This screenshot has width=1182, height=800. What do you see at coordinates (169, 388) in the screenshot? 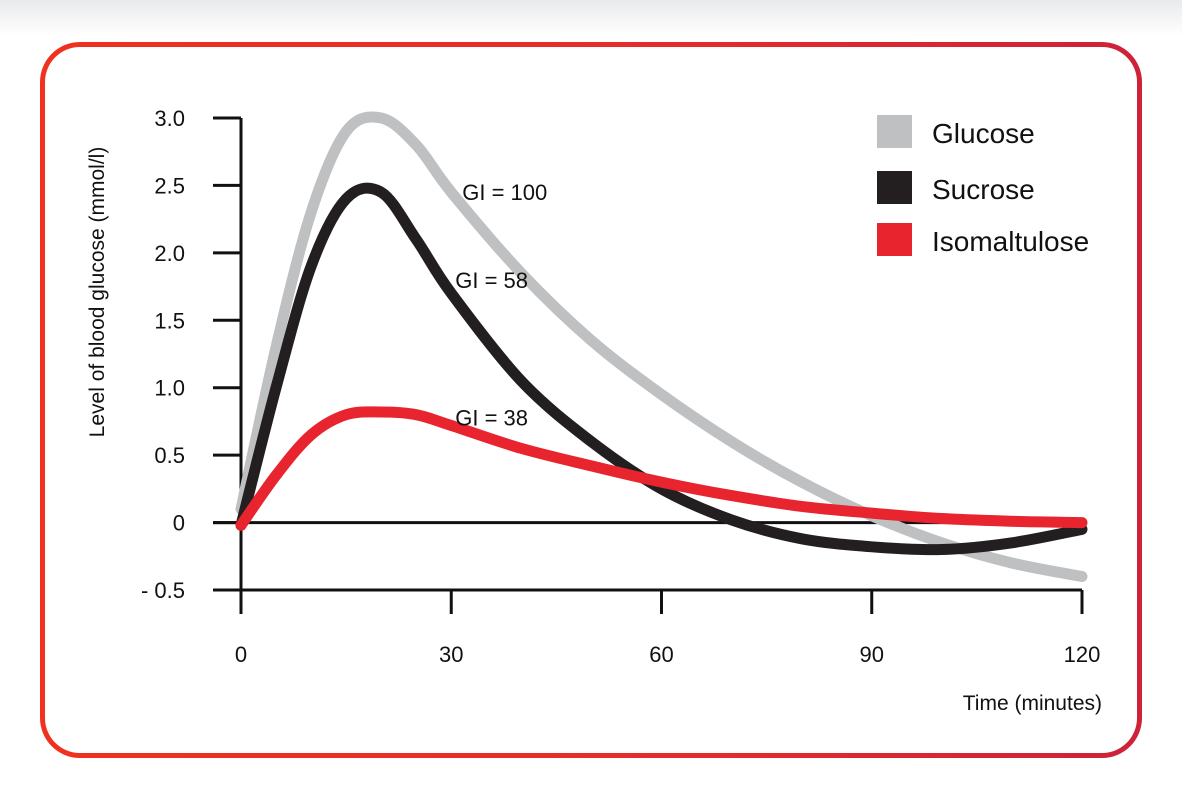
I see `y-tick-label: 1.0` at bounding box center [169, 388].